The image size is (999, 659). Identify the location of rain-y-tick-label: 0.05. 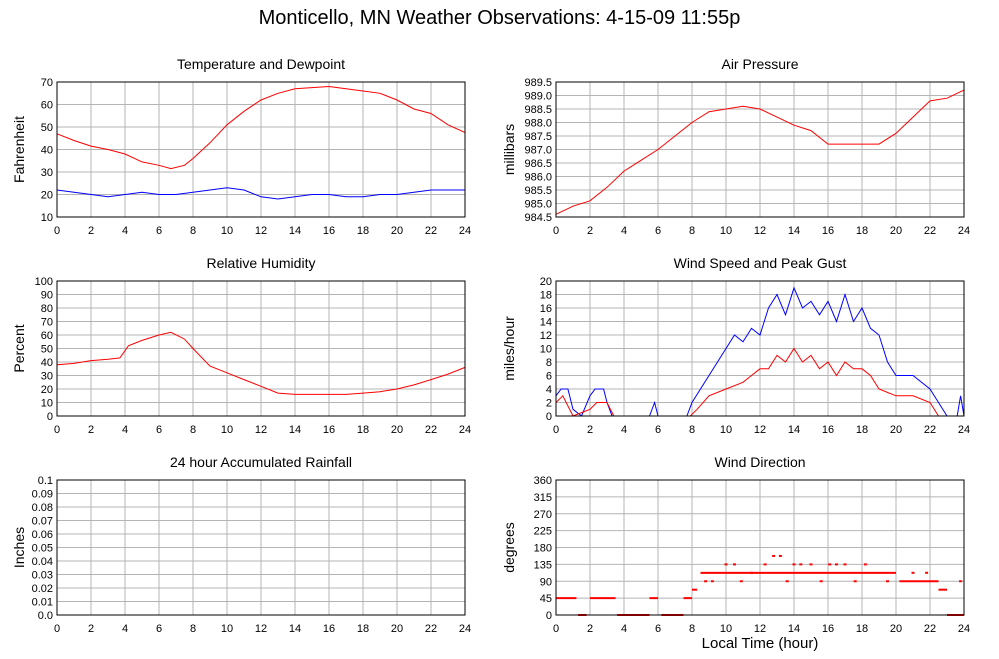
(42, 549).